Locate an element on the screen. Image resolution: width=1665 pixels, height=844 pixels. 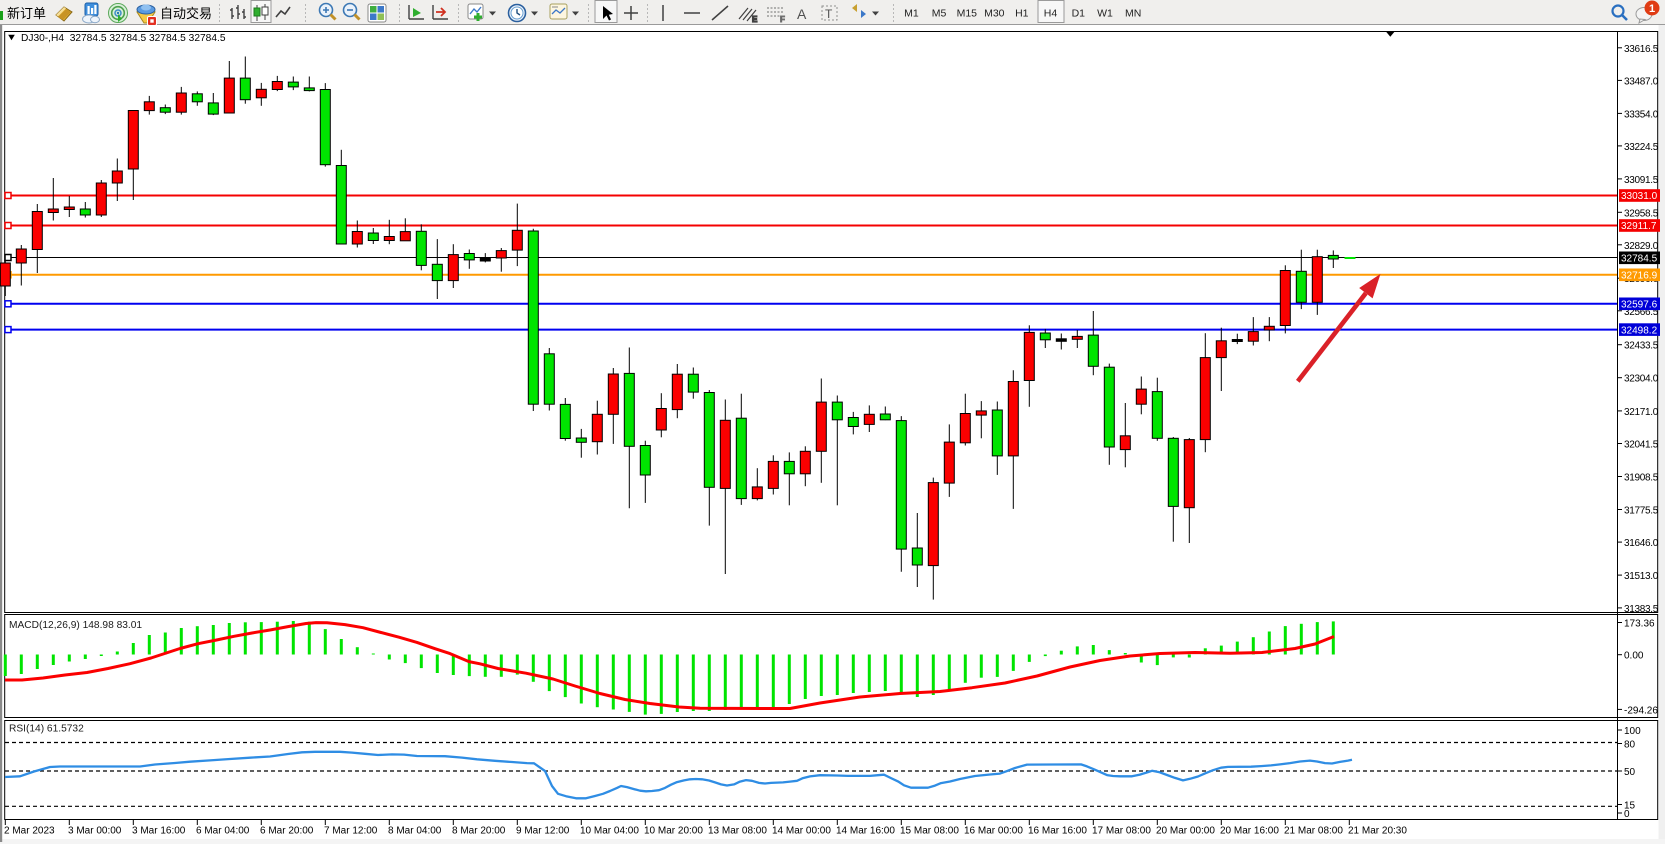
svg-text: 13 Mar 08:00 is located at coordinates (737, 831).